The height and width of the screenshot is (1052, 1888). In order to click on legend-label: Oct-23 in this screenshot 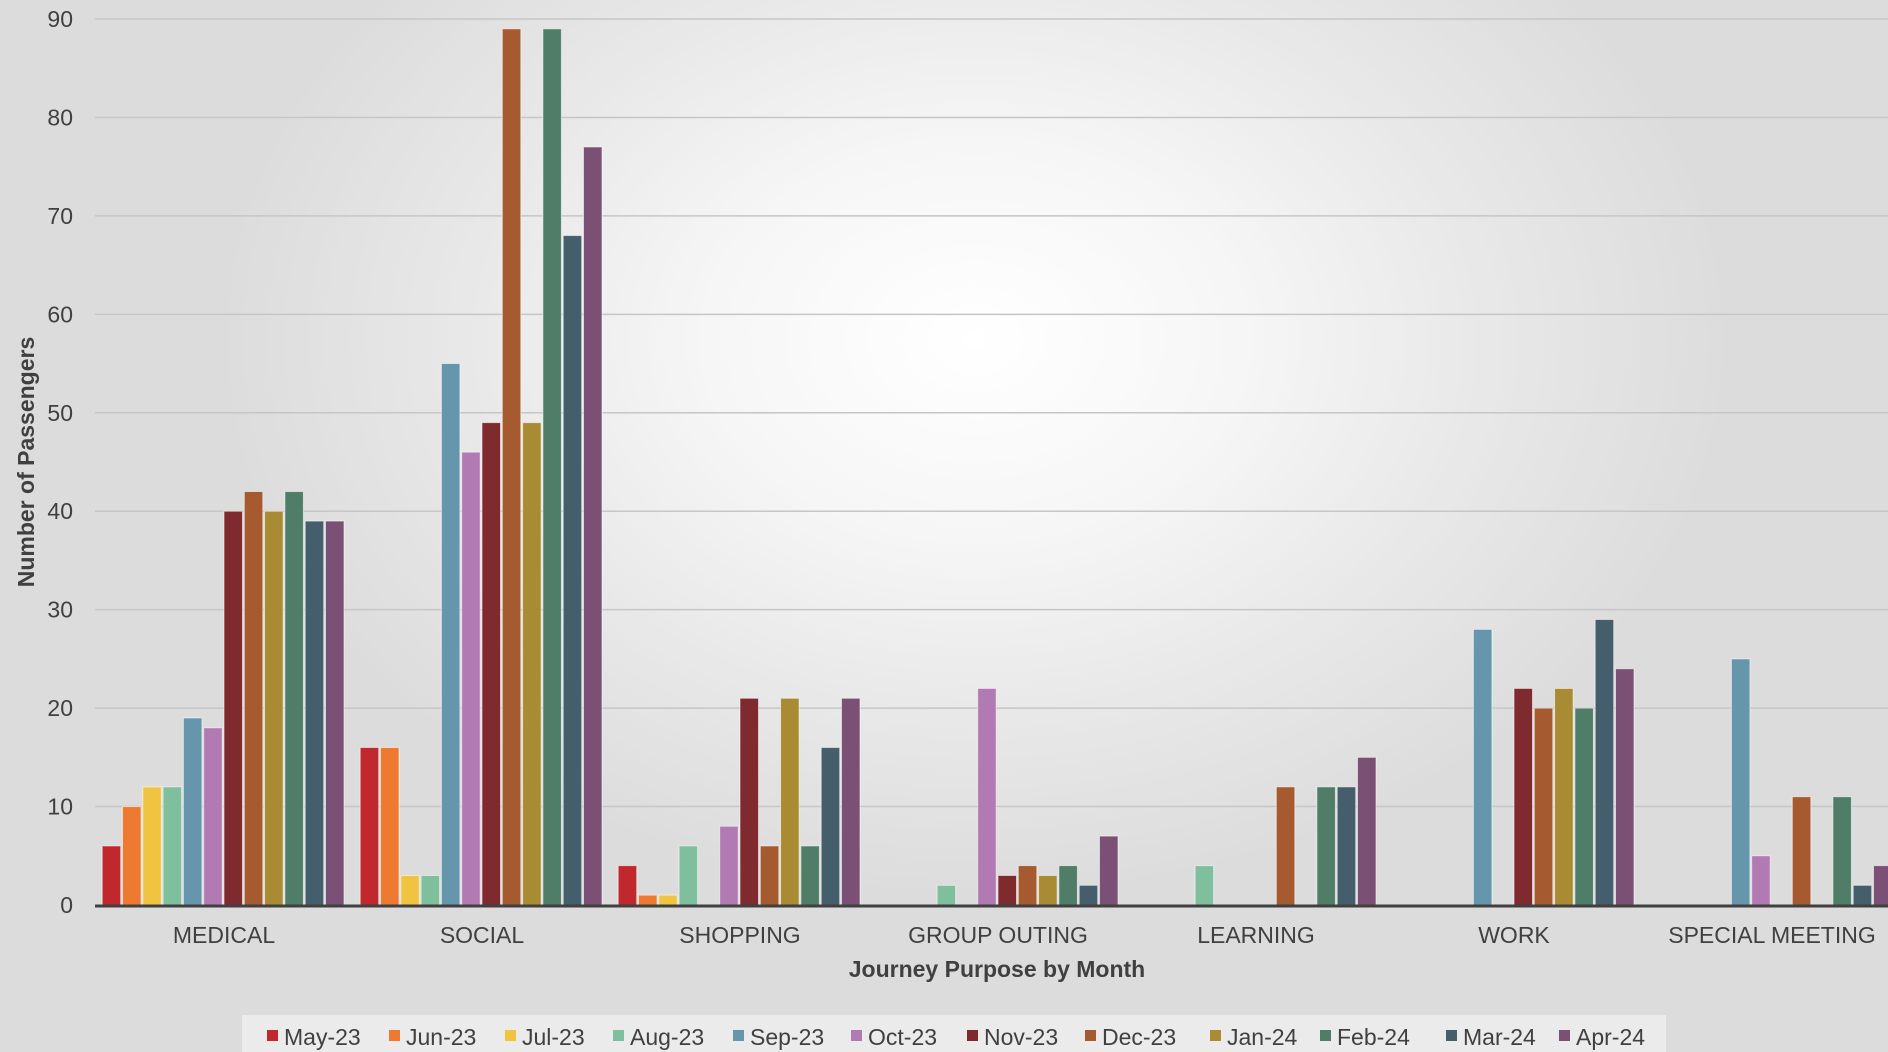, I will do `click(902, 1037)`.